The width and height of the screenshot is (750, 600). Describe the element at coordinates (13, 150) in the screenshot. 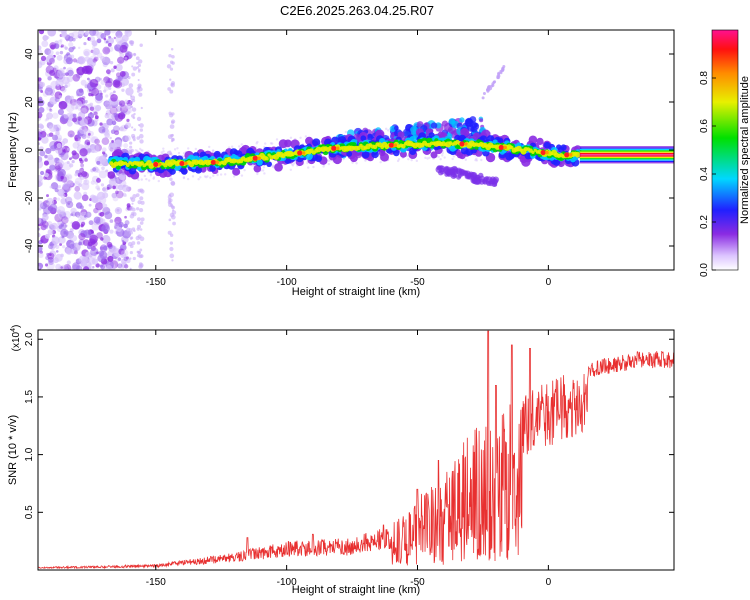

I see `spectrogram-y-axis-label: Frequency (Hz)` at that location.